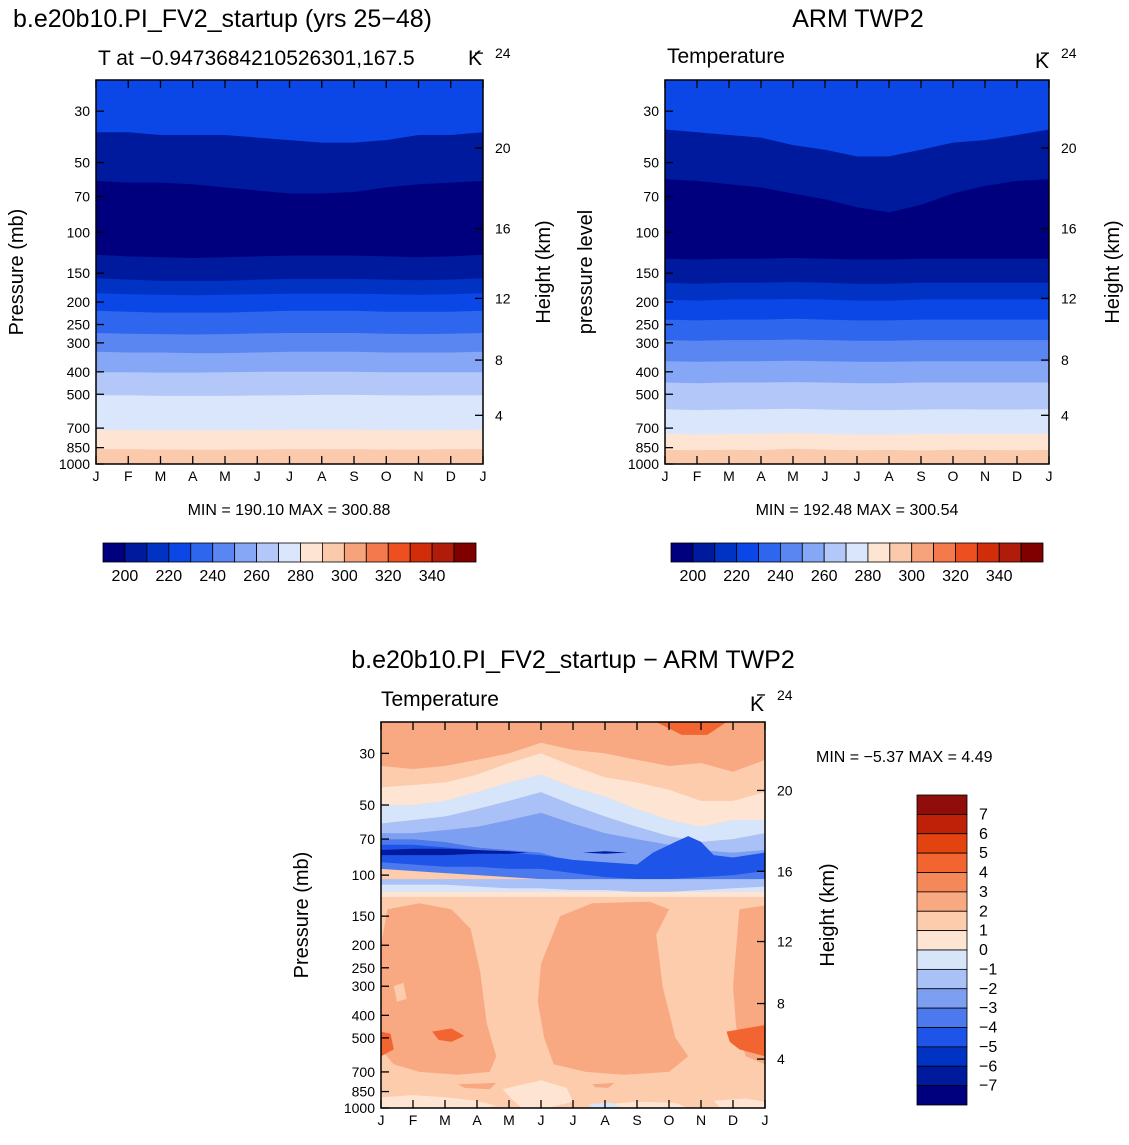  I want to click on colorbar-label: 320, so click(955, 576).